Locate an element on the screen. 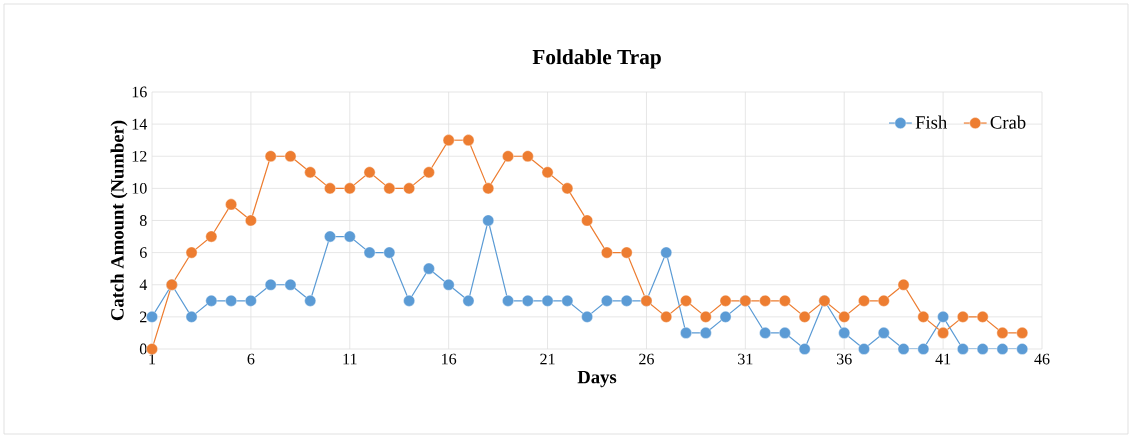  y-tick-label: 14 is located at coordinates (140, 124).